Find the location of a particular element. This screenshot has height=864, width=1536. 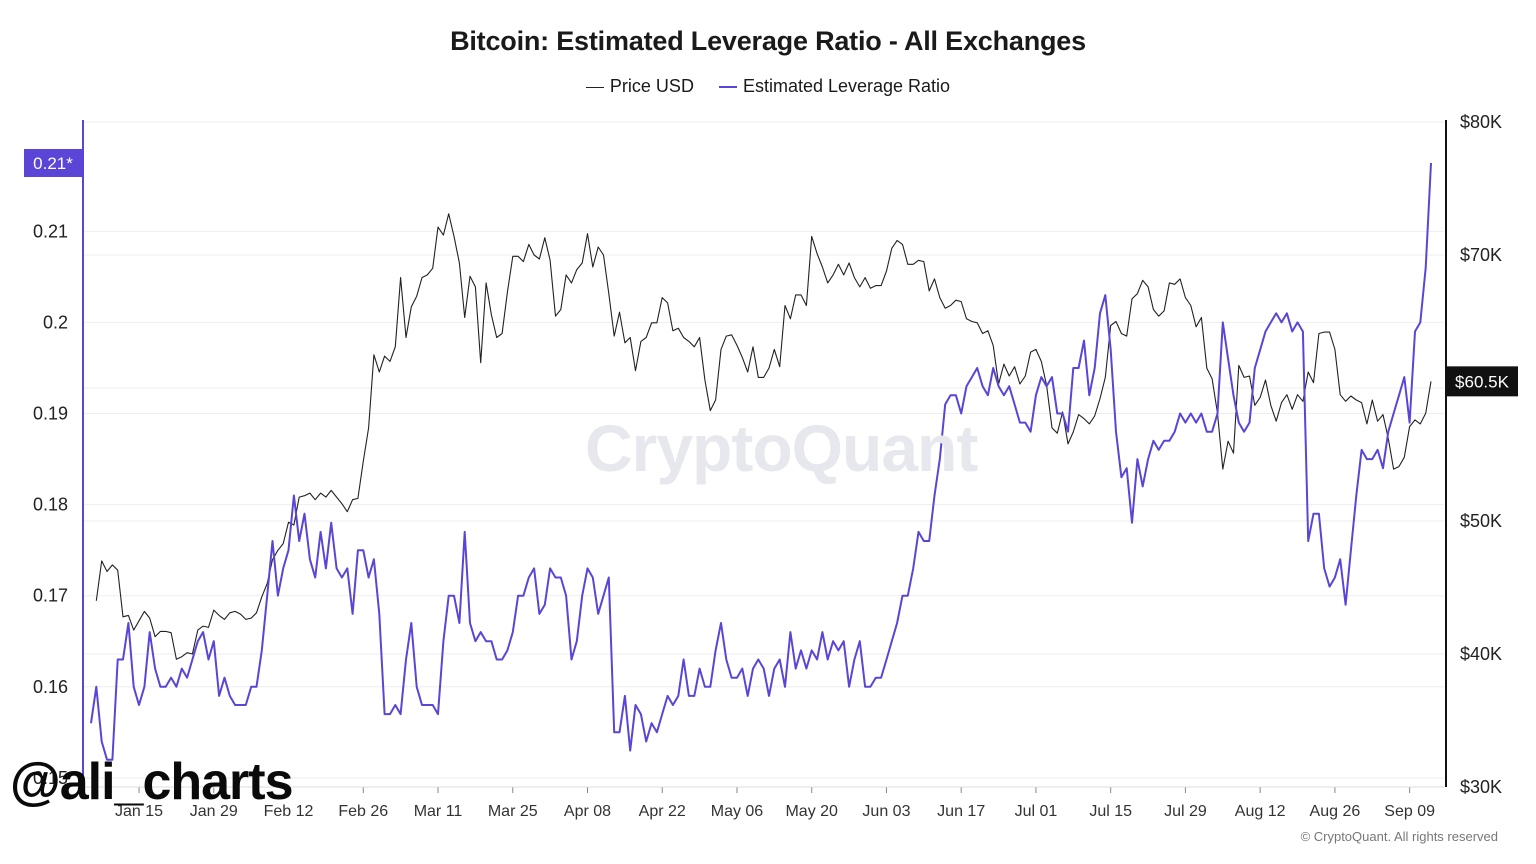

x-tick-label: Jul 01 is located at coordinates (1036, 811).